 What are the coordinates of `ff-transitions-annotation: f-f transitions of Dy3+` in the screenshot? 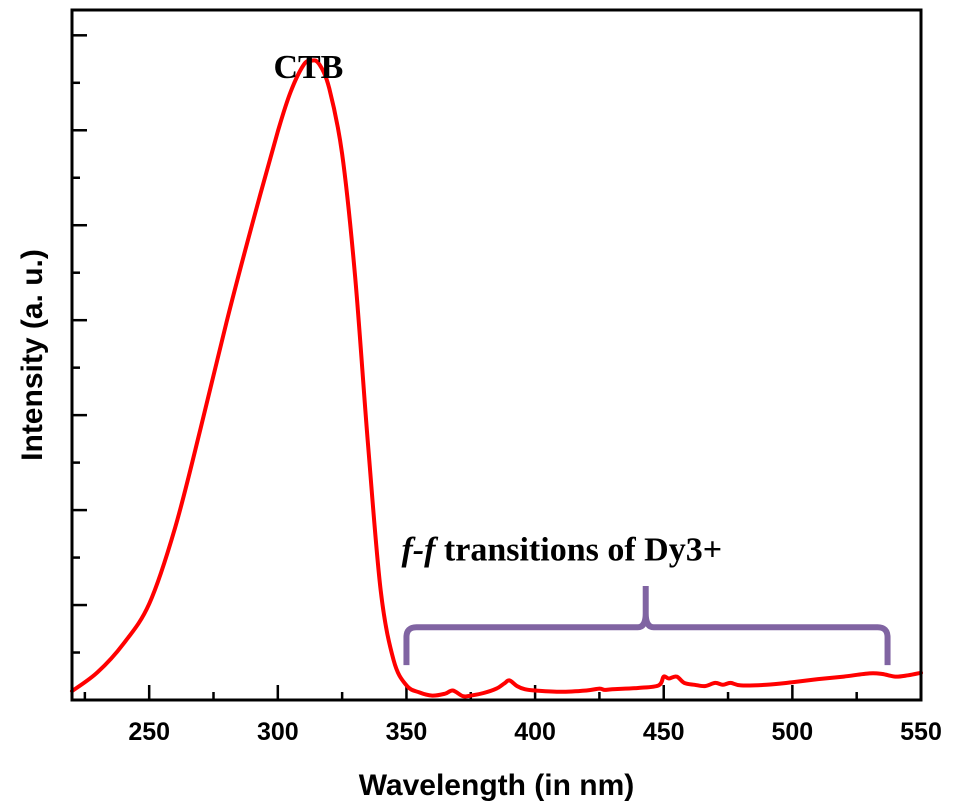 It's located at (561, 550).